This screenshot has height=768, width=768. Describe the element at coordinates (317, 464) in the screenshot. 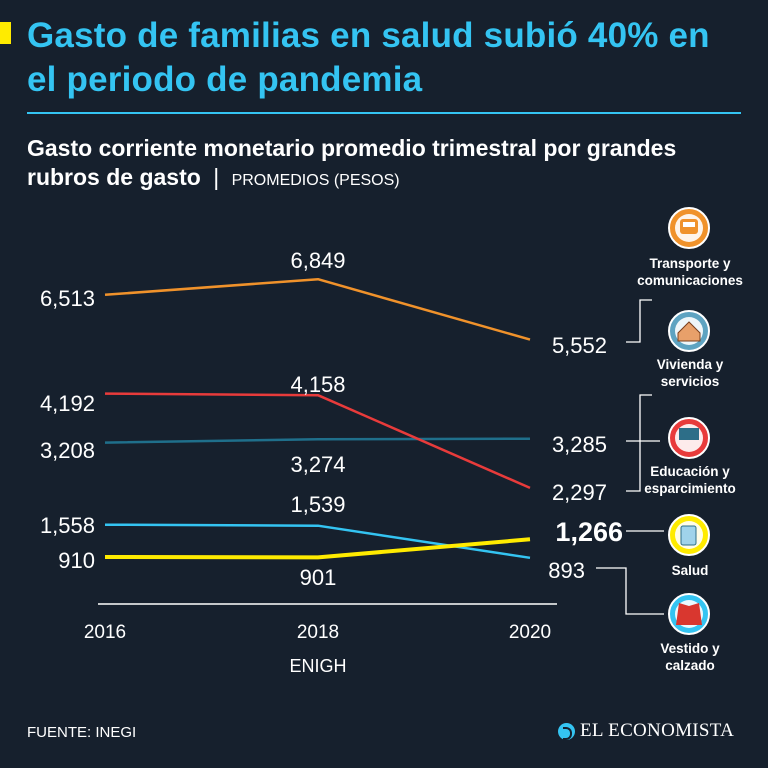

I see `data-label-classroom-2018: 3,274` at that location.